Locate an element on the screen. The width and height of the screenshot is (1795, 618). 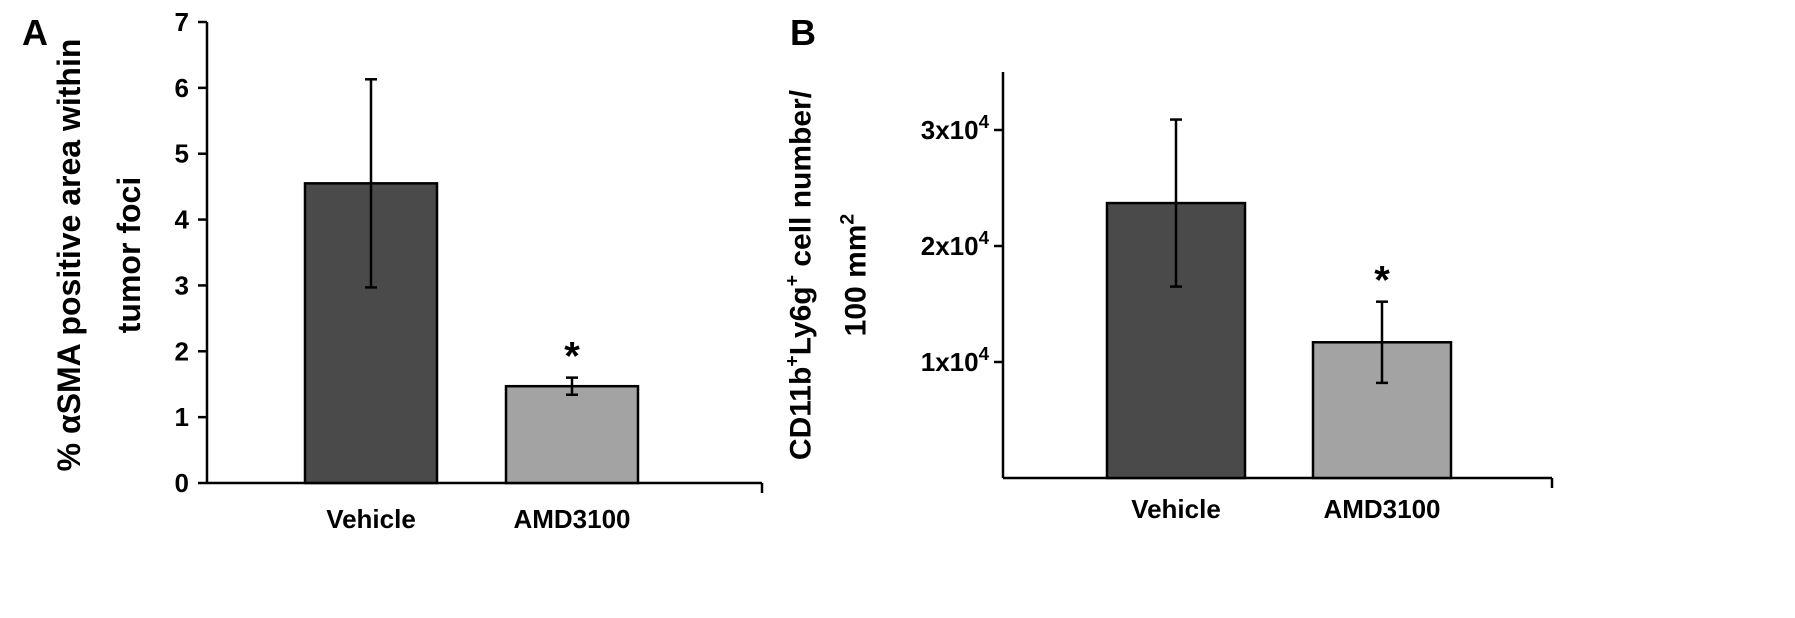
y-tick-label: 3x10⁴ is located at coordinates (955, 128).